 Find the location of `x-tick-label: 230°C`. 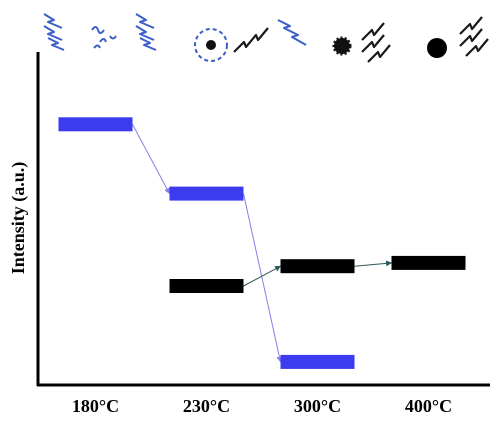

x-tick-label: 230°C is located at coordinates (206, 406).